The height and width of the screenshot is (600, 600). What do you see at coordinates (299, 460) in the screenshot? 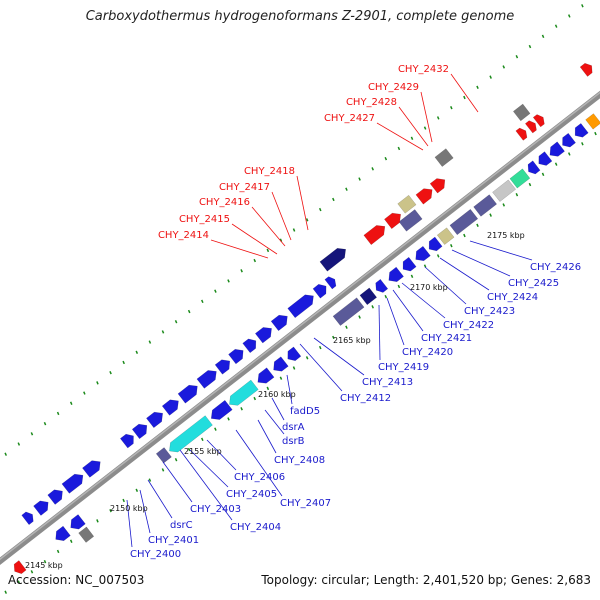
I see `gene-label: CHY_2408` at bounding box center [299, 460].